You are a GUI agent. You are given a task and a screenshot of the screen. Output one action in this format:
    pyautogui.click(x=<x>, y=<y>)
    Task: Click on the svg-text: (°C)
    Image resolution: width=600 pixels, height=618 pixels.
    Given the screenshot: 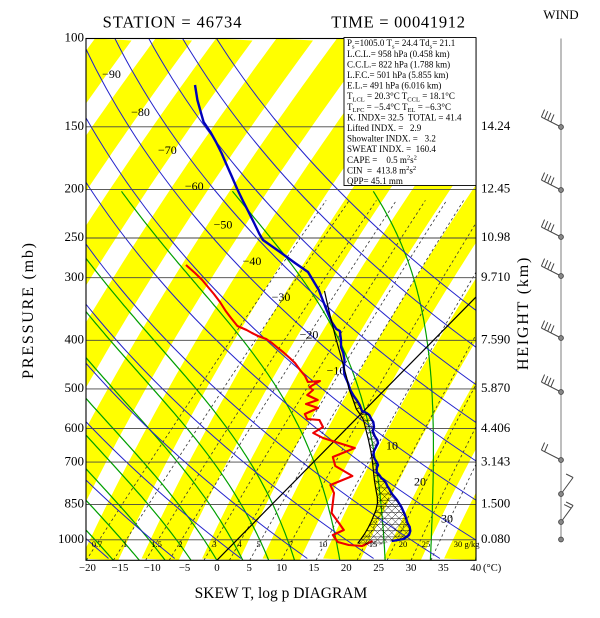 What is the action you would take?
    pyautogui.click(x=492, y=568)
    